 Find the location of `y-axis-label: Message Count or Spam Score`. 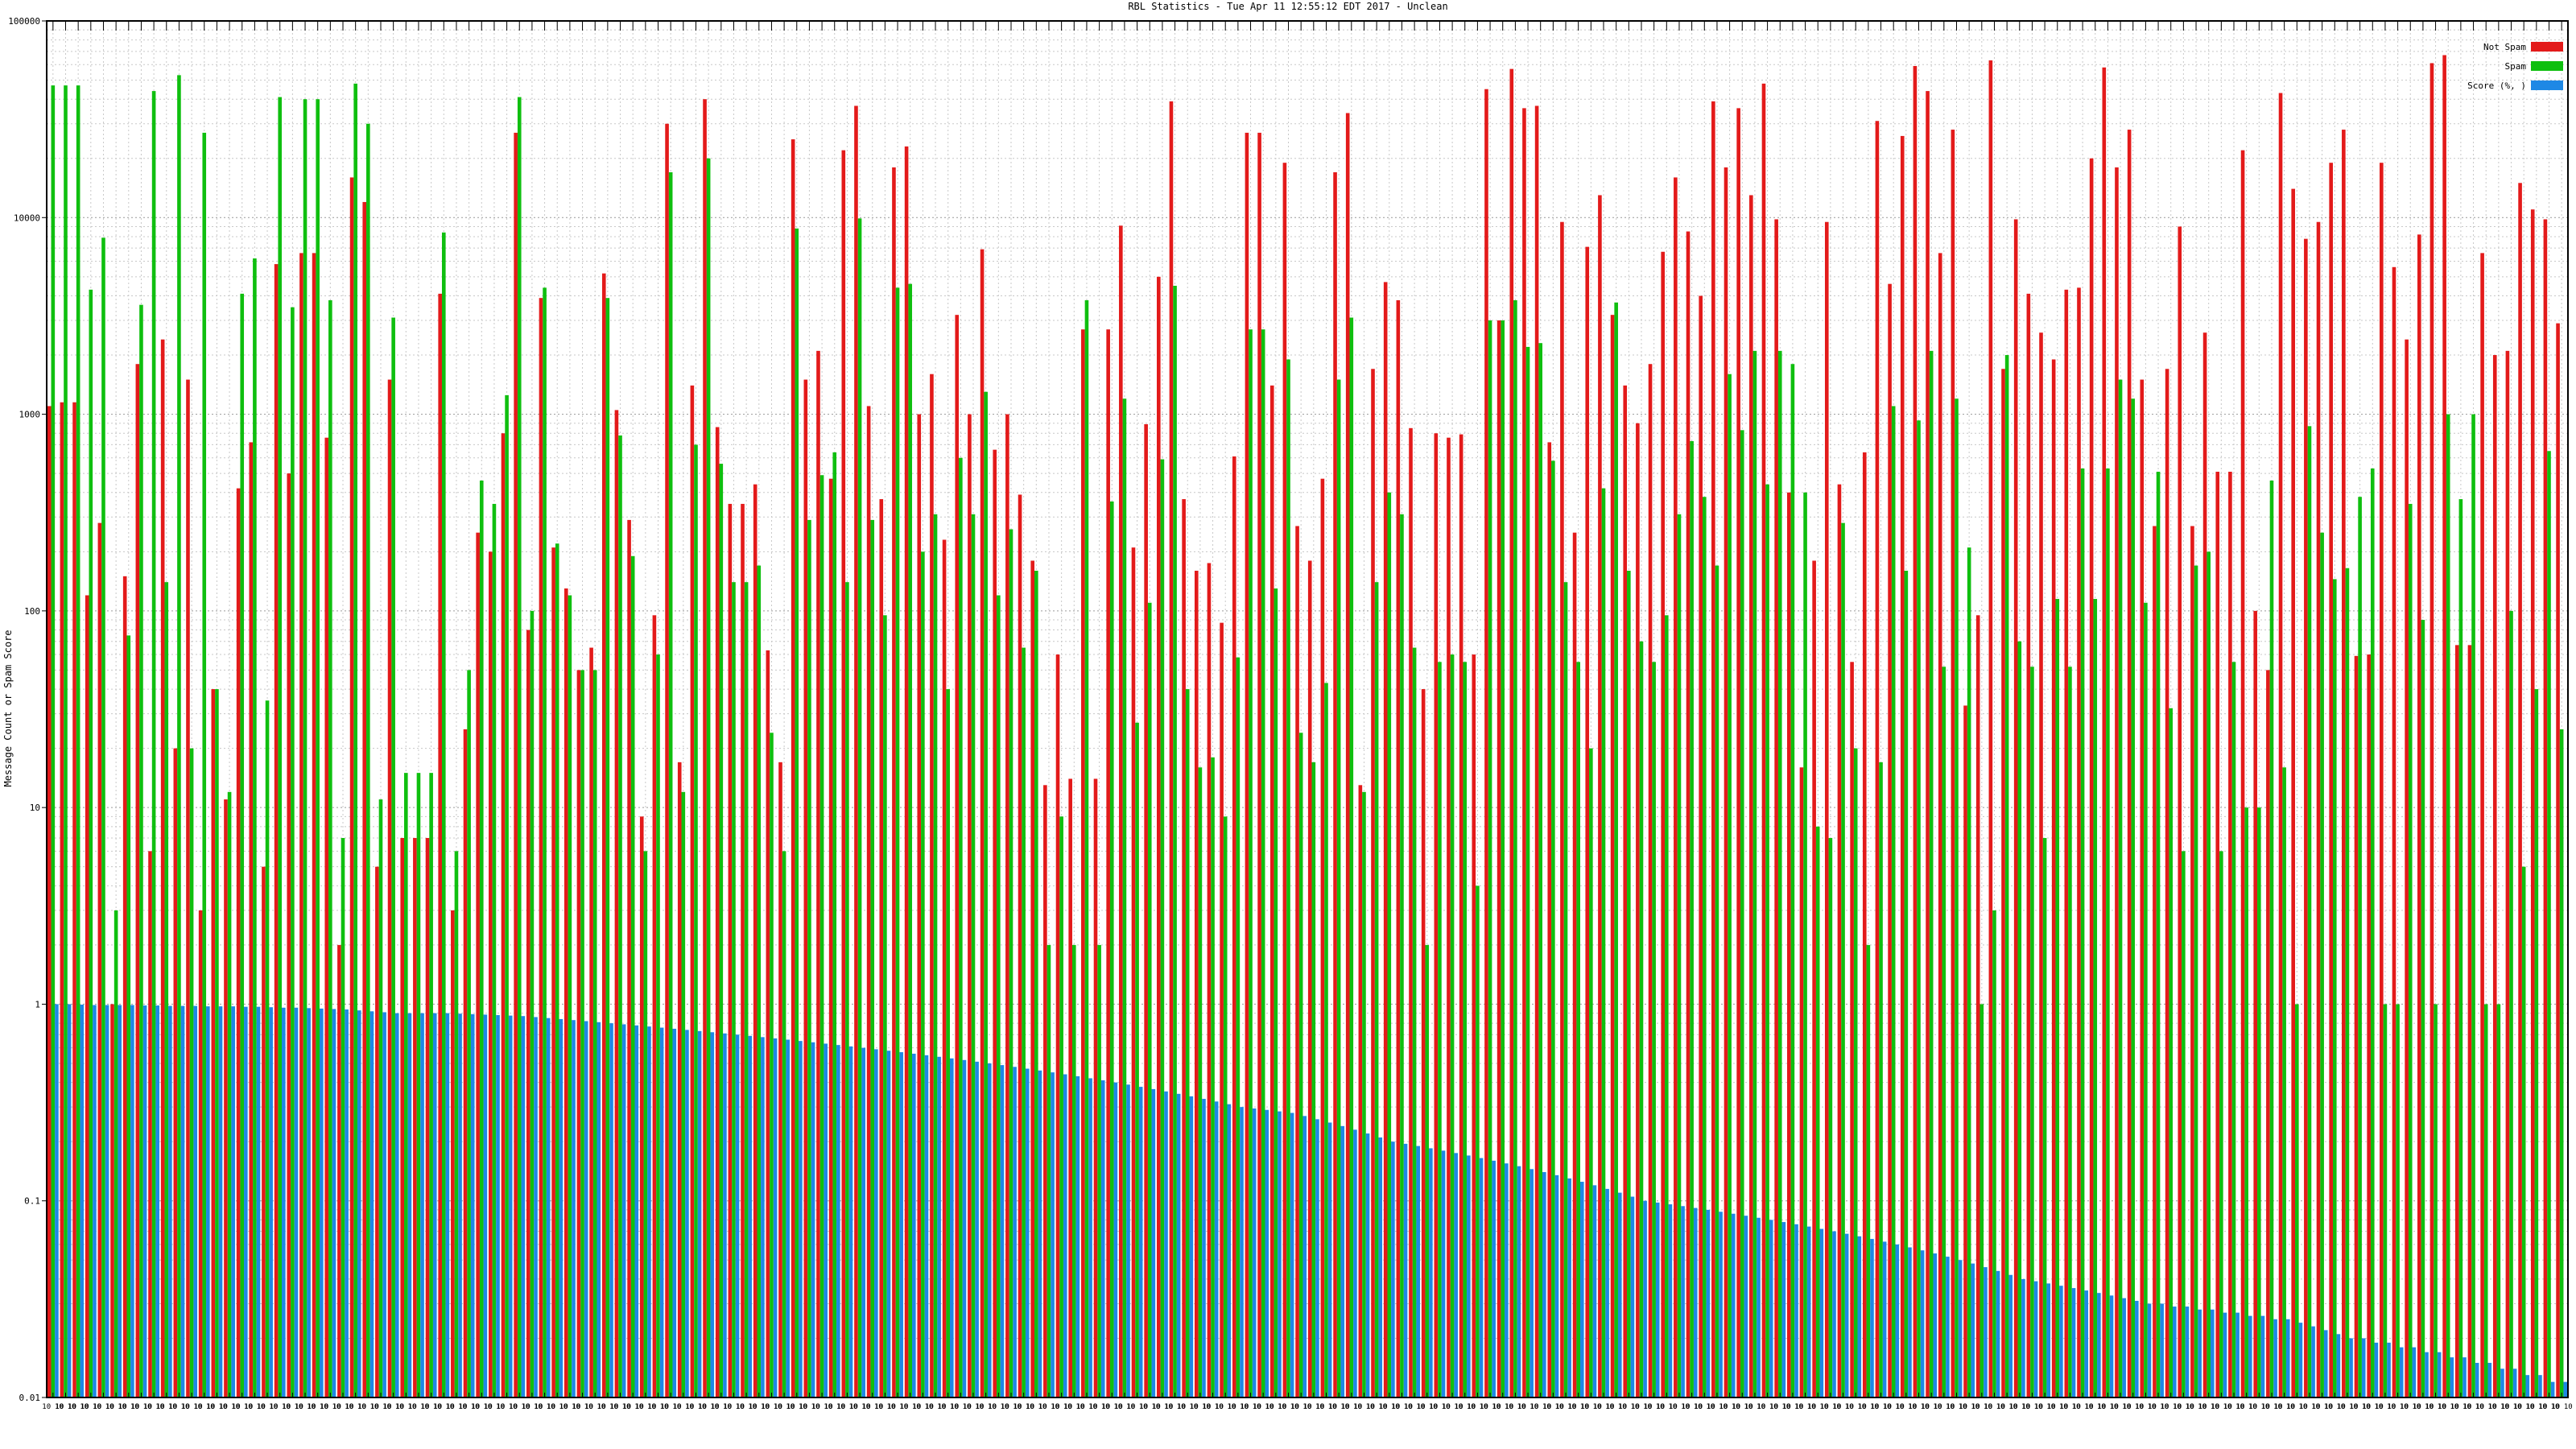

y-axis-label: Message Count or Spam Score is located at coordinates (8, 708).